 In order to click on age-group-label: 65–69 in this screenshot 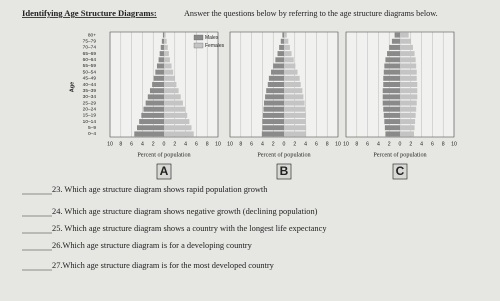, I will do `click(90, 54)`.